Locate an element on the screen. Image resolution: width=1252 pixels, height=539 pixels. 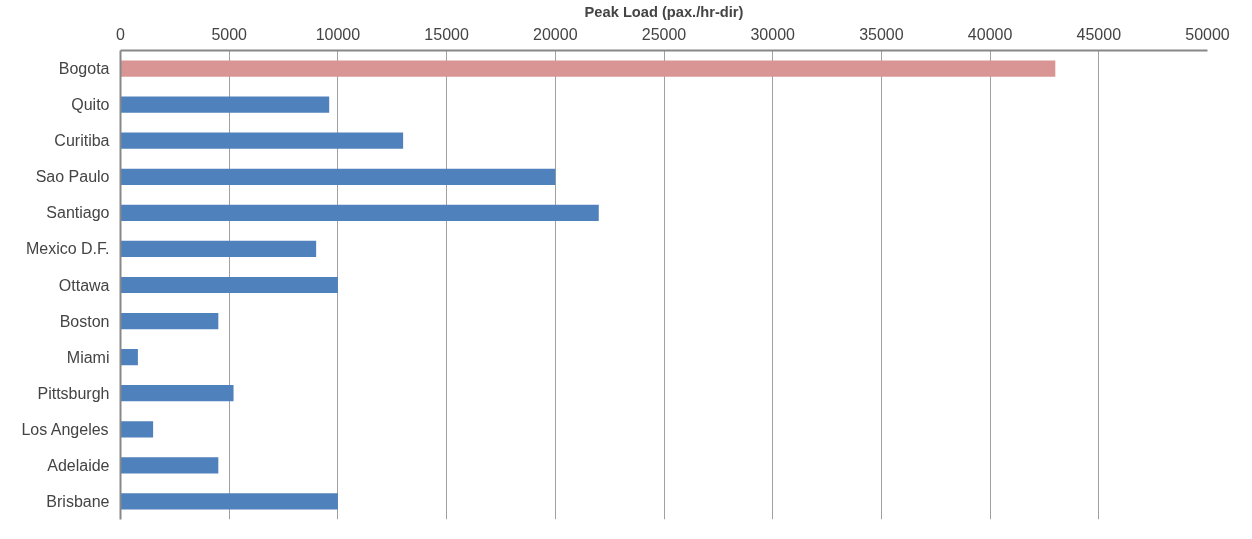
x-axis-title: Peak Load (pax./hr-dir) is located at coordinates (664, 11).